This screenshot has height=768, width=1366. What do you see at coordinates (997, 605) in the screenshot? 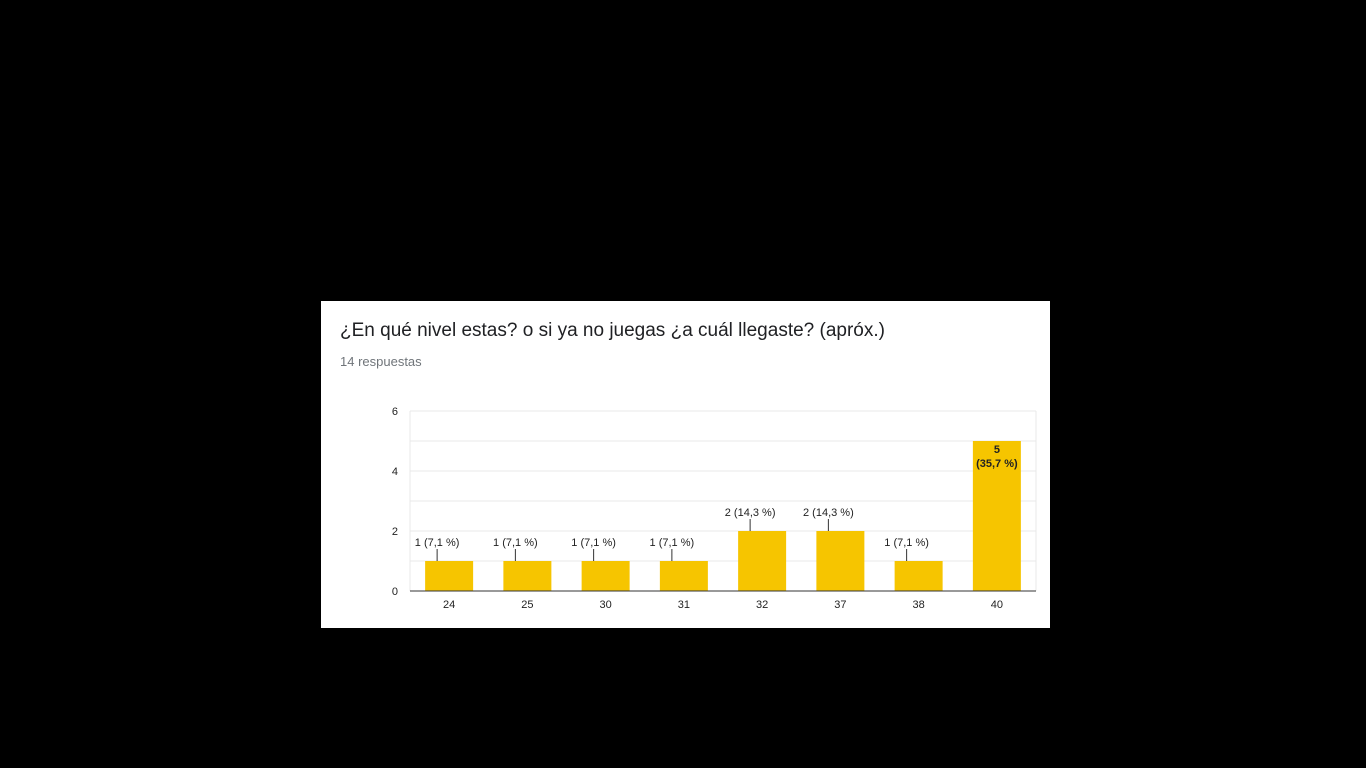
I see `x-tick-label: 40` at bounding box center [997, 605].